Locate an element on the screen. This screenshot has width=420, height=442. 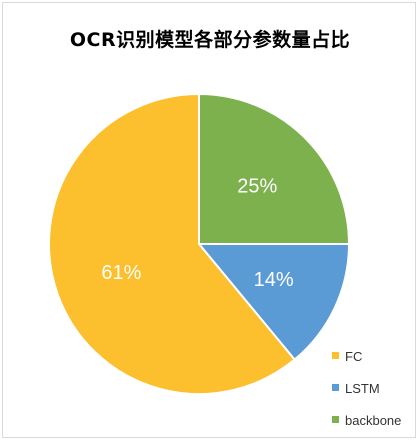
legend-swatch-fc is located at coordinates (335, 355).